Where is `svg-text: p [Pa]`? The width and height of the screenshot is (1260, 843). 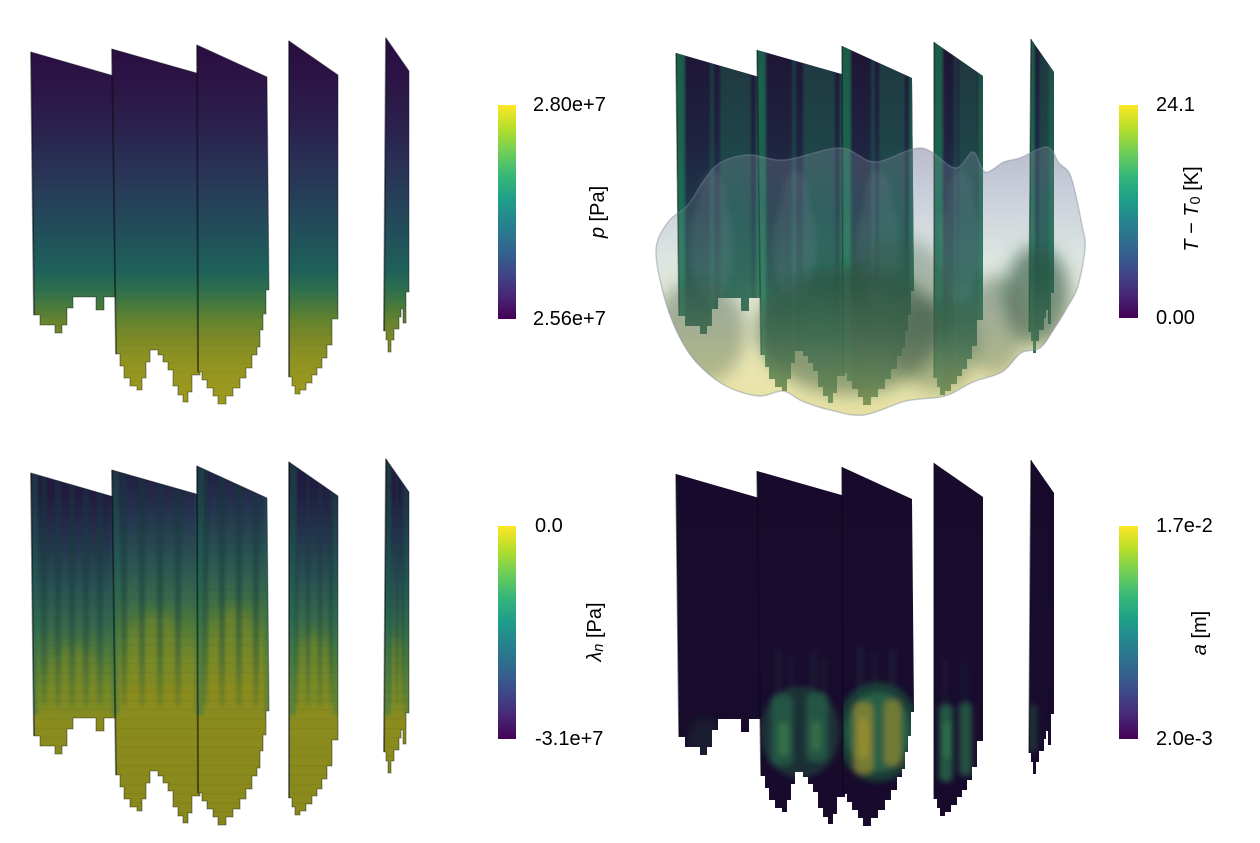 svg-text: p [Pa] is located at coordinates (598, 212).